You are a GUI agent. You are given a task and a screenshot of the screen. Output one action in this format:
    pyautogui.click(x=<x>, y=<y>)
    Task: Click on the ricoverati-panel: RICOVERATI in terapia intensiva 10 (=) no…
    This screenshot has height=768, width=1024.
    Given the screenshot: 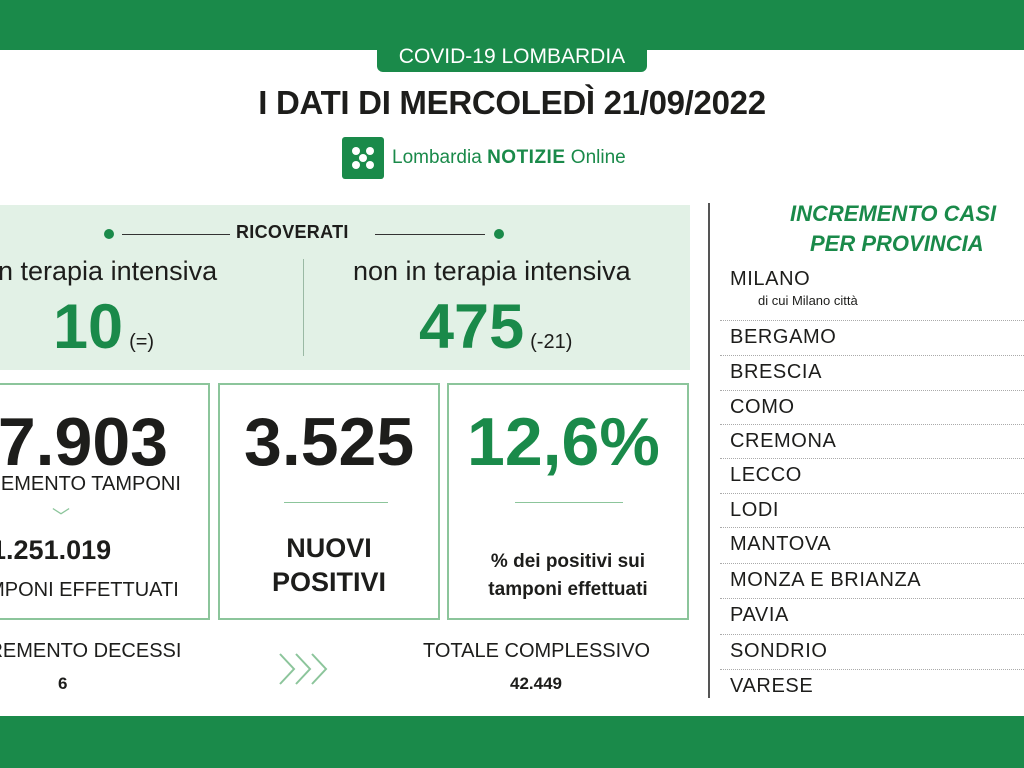 What is the action you would take?
    pyautogui.click(x=345, y=287)
    